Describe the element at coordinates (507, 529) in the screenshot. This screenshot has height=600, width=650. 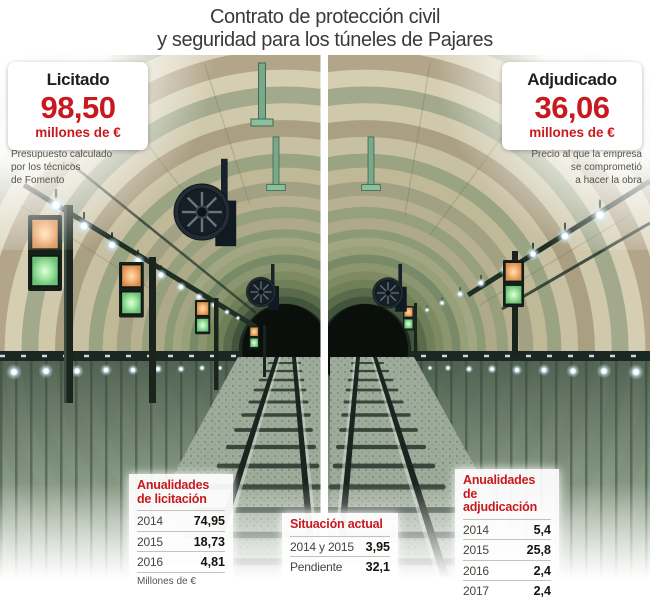
I see `table-row: 2014 5,4` at that location.